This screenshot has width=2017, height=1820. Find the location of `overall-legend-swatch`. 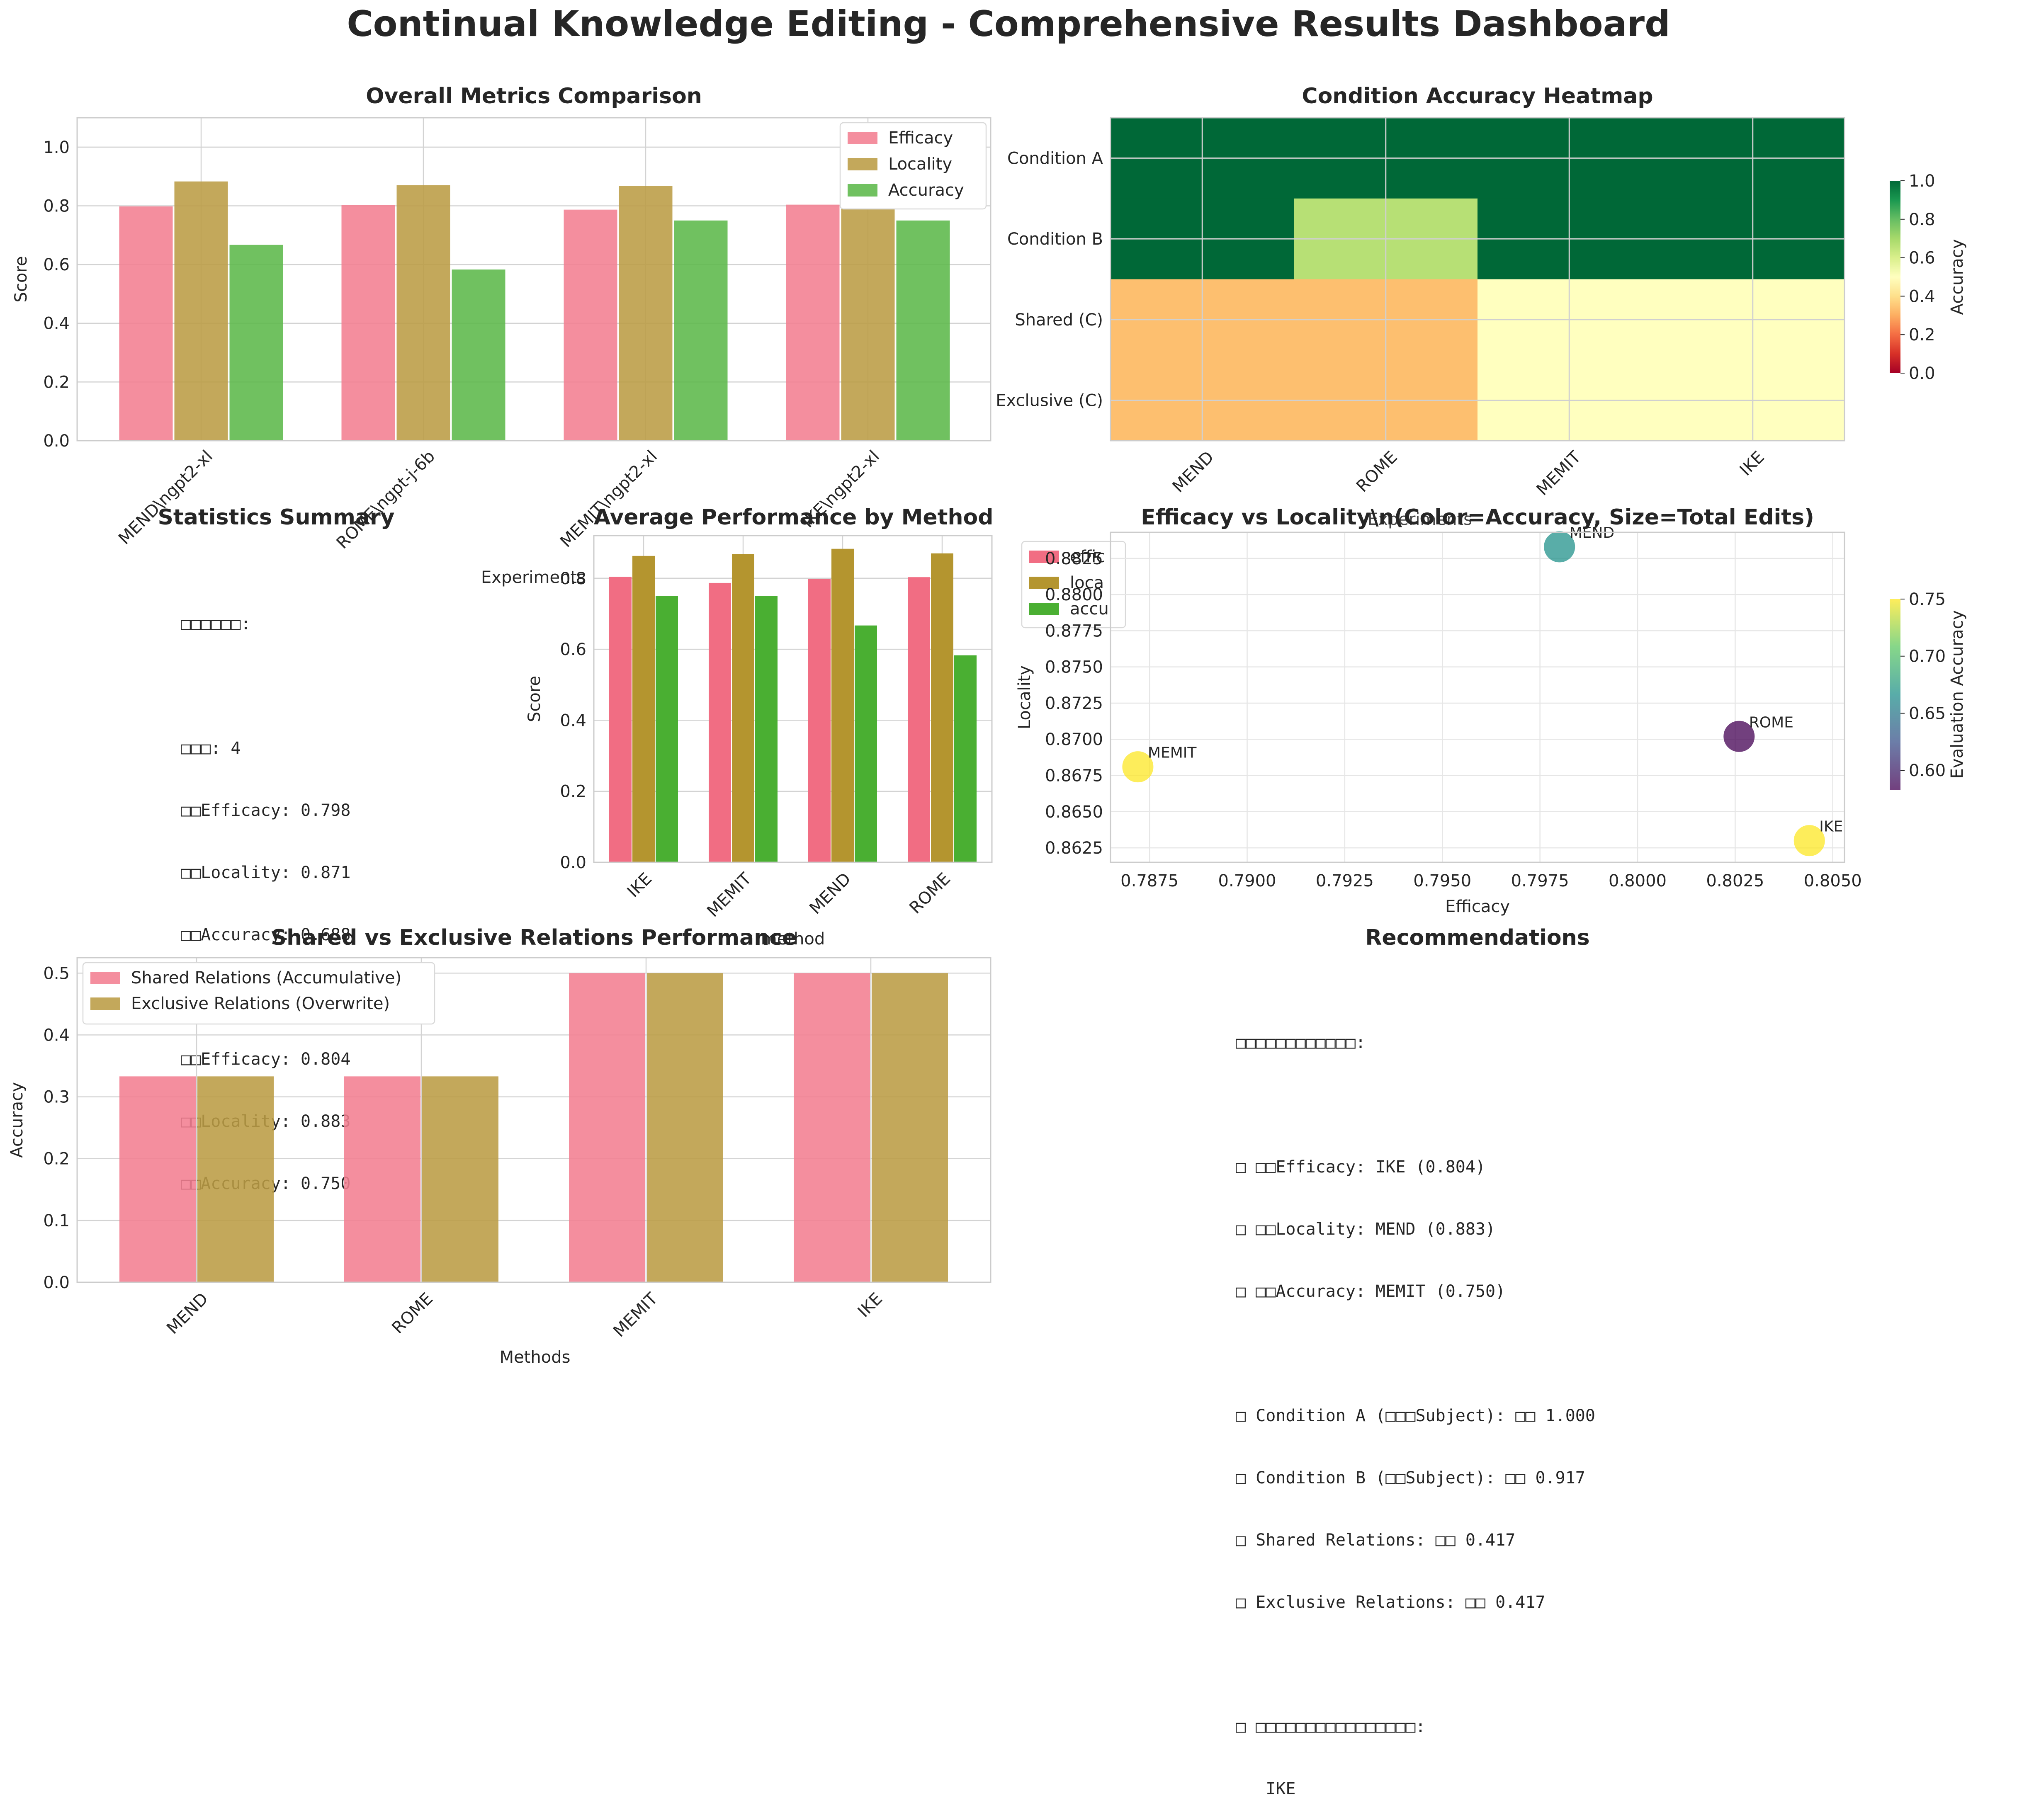

overall-legend-swatch is located at coordinates (863, 164).